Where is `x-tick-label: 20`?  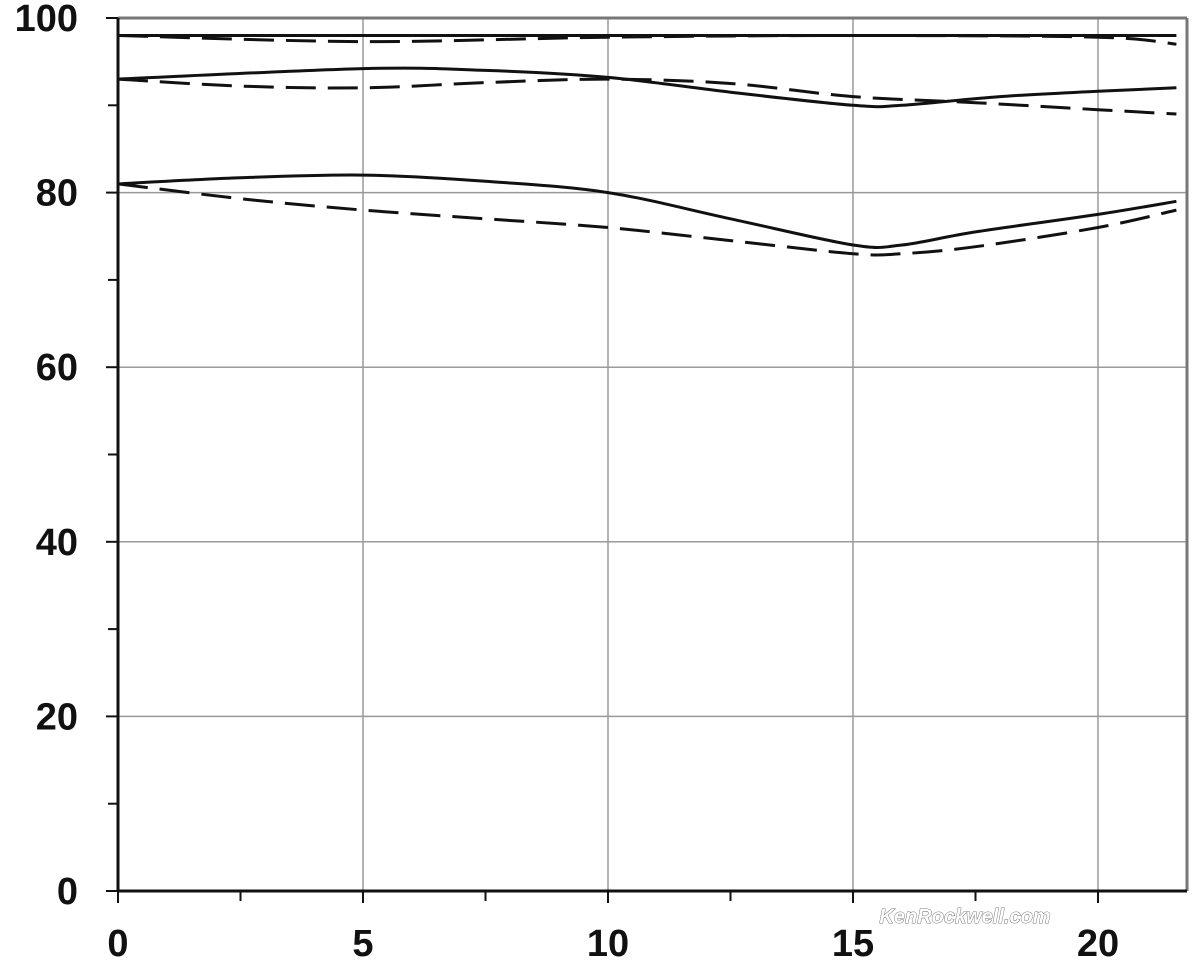
x-tick-label: 20 is located at coordinates (1098, 943).